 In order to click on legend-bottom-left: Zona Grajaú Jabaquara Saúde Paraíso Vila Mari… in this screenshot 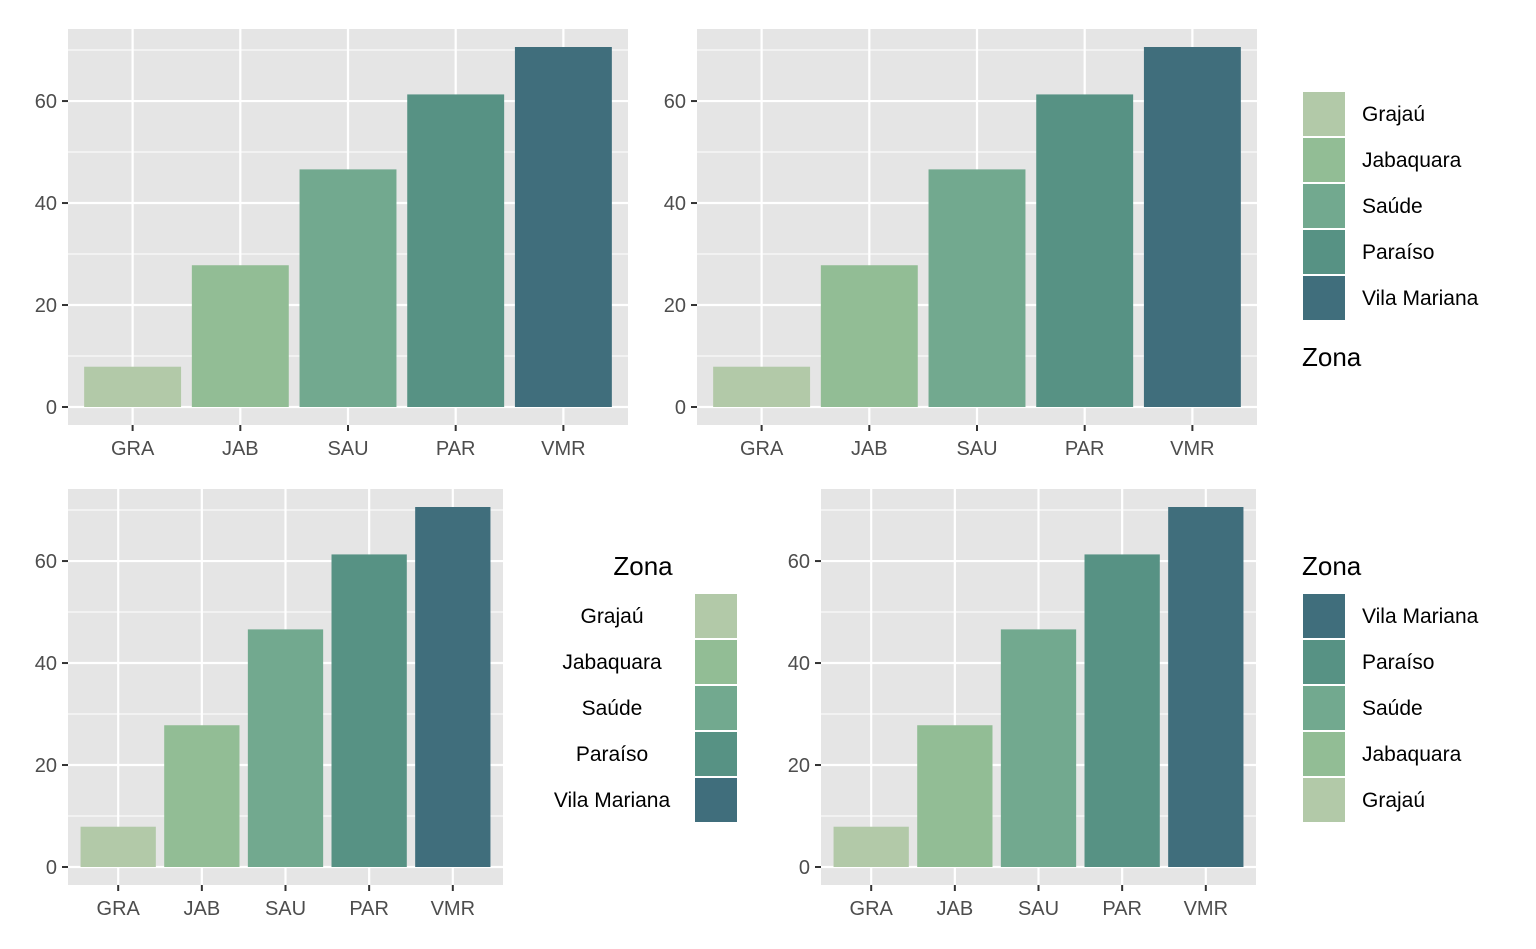, I will do `click(646, 687)`.